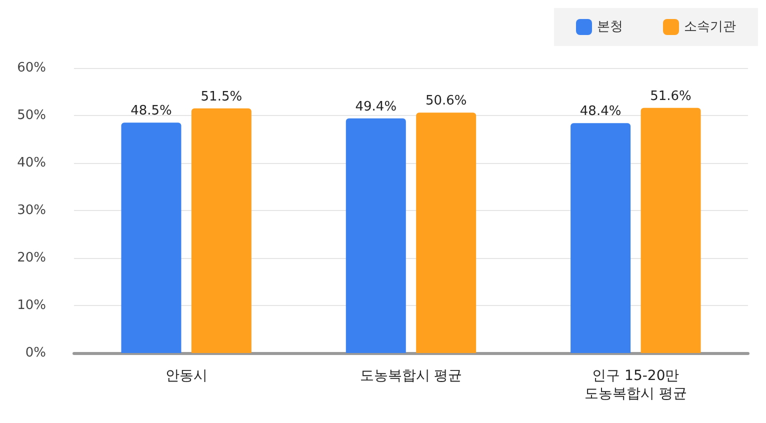 The width and height of the screenshot is (766, 423). What do you see at coordinates (635, 385) in the screenshot?
I see `x-tick-label: 인구 15-20만 도농복합시 평균` at bounding box center [635, 385].